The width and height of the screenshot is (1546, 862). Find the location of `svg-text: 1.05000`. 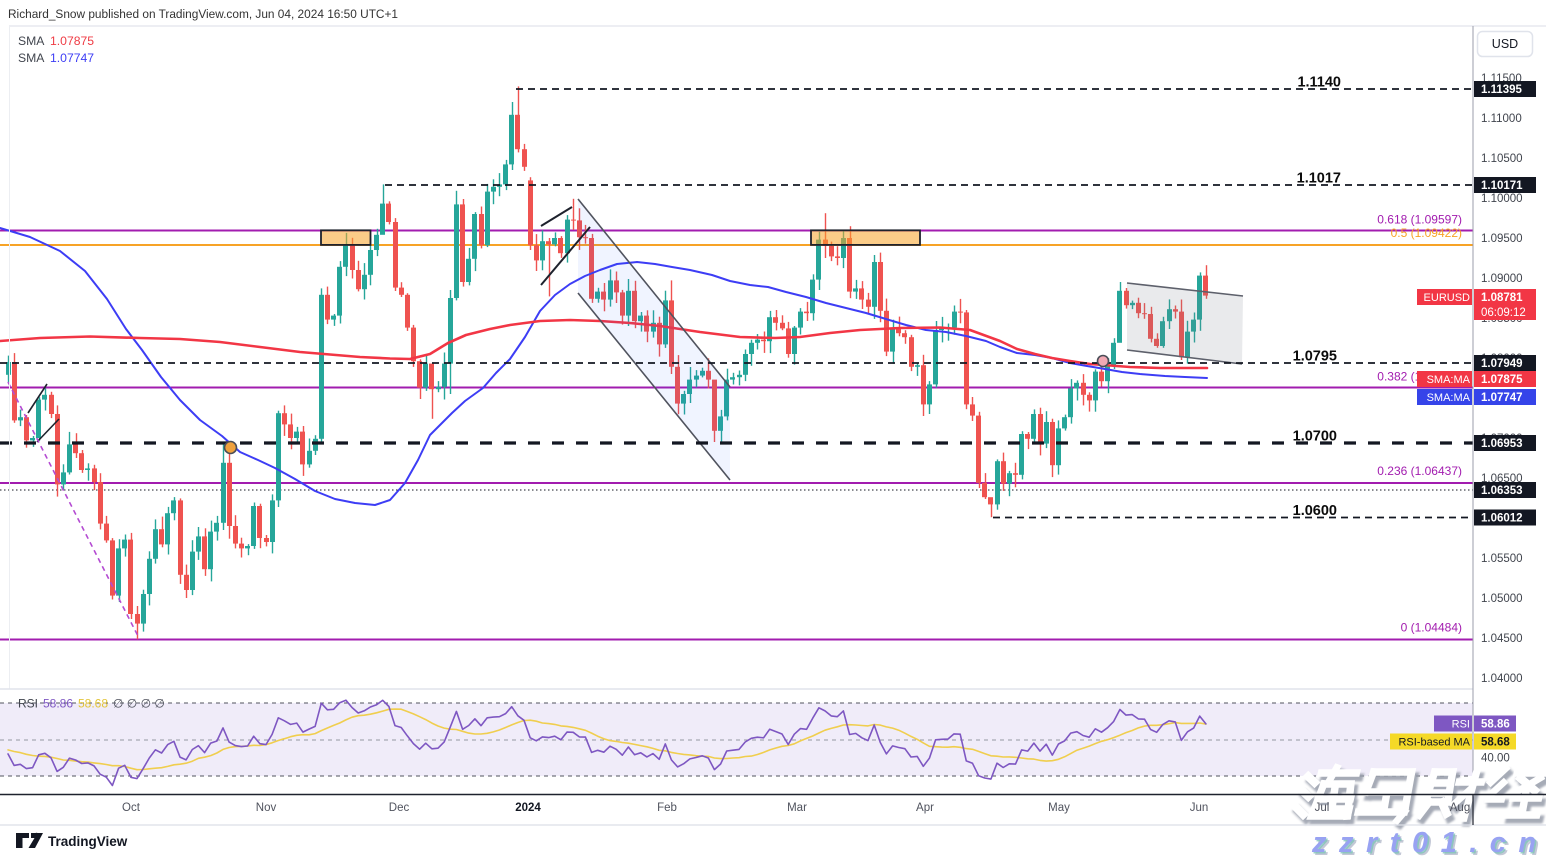

svg-text: 1.05000 is located at coordinates (1502, 599).